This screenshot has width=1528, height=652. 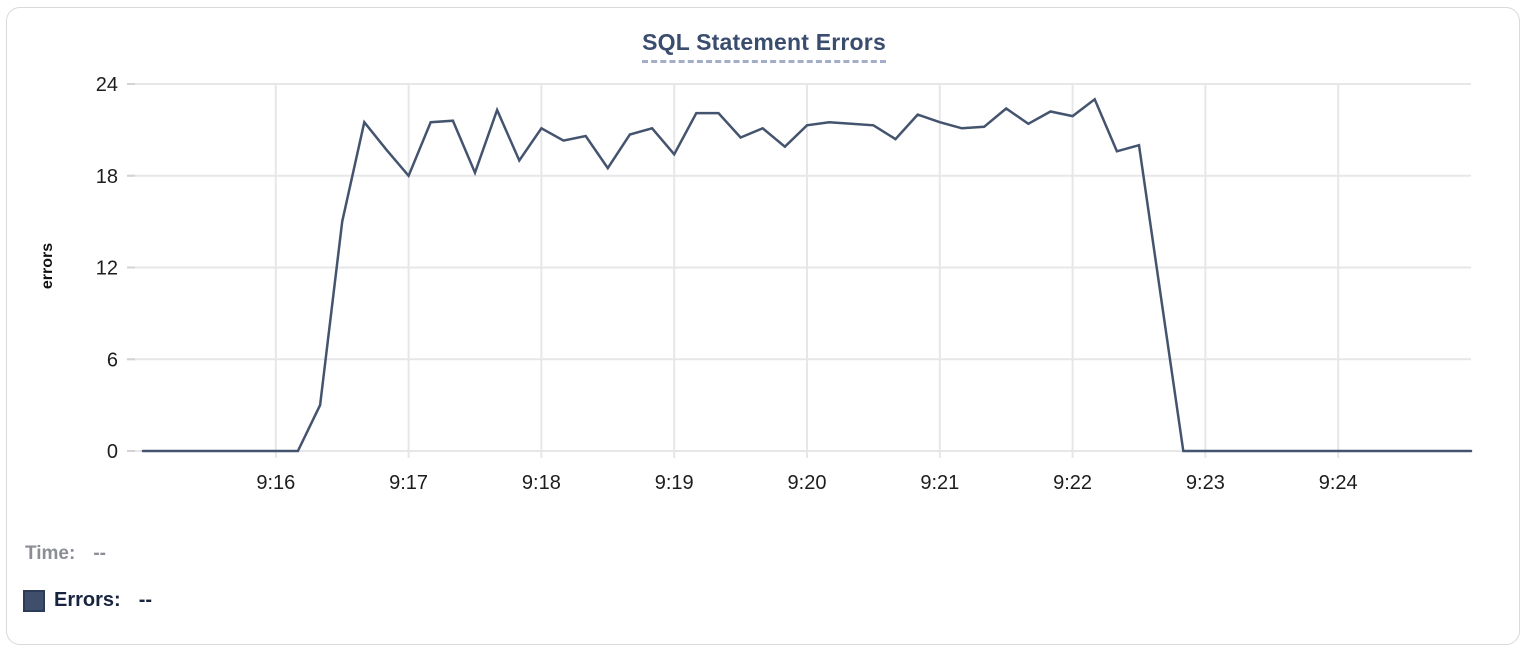 What do you see at coordinates (50, 553) in the screenshot?
I see `legend-time-label: Time:` at bounding box center [50, 553].